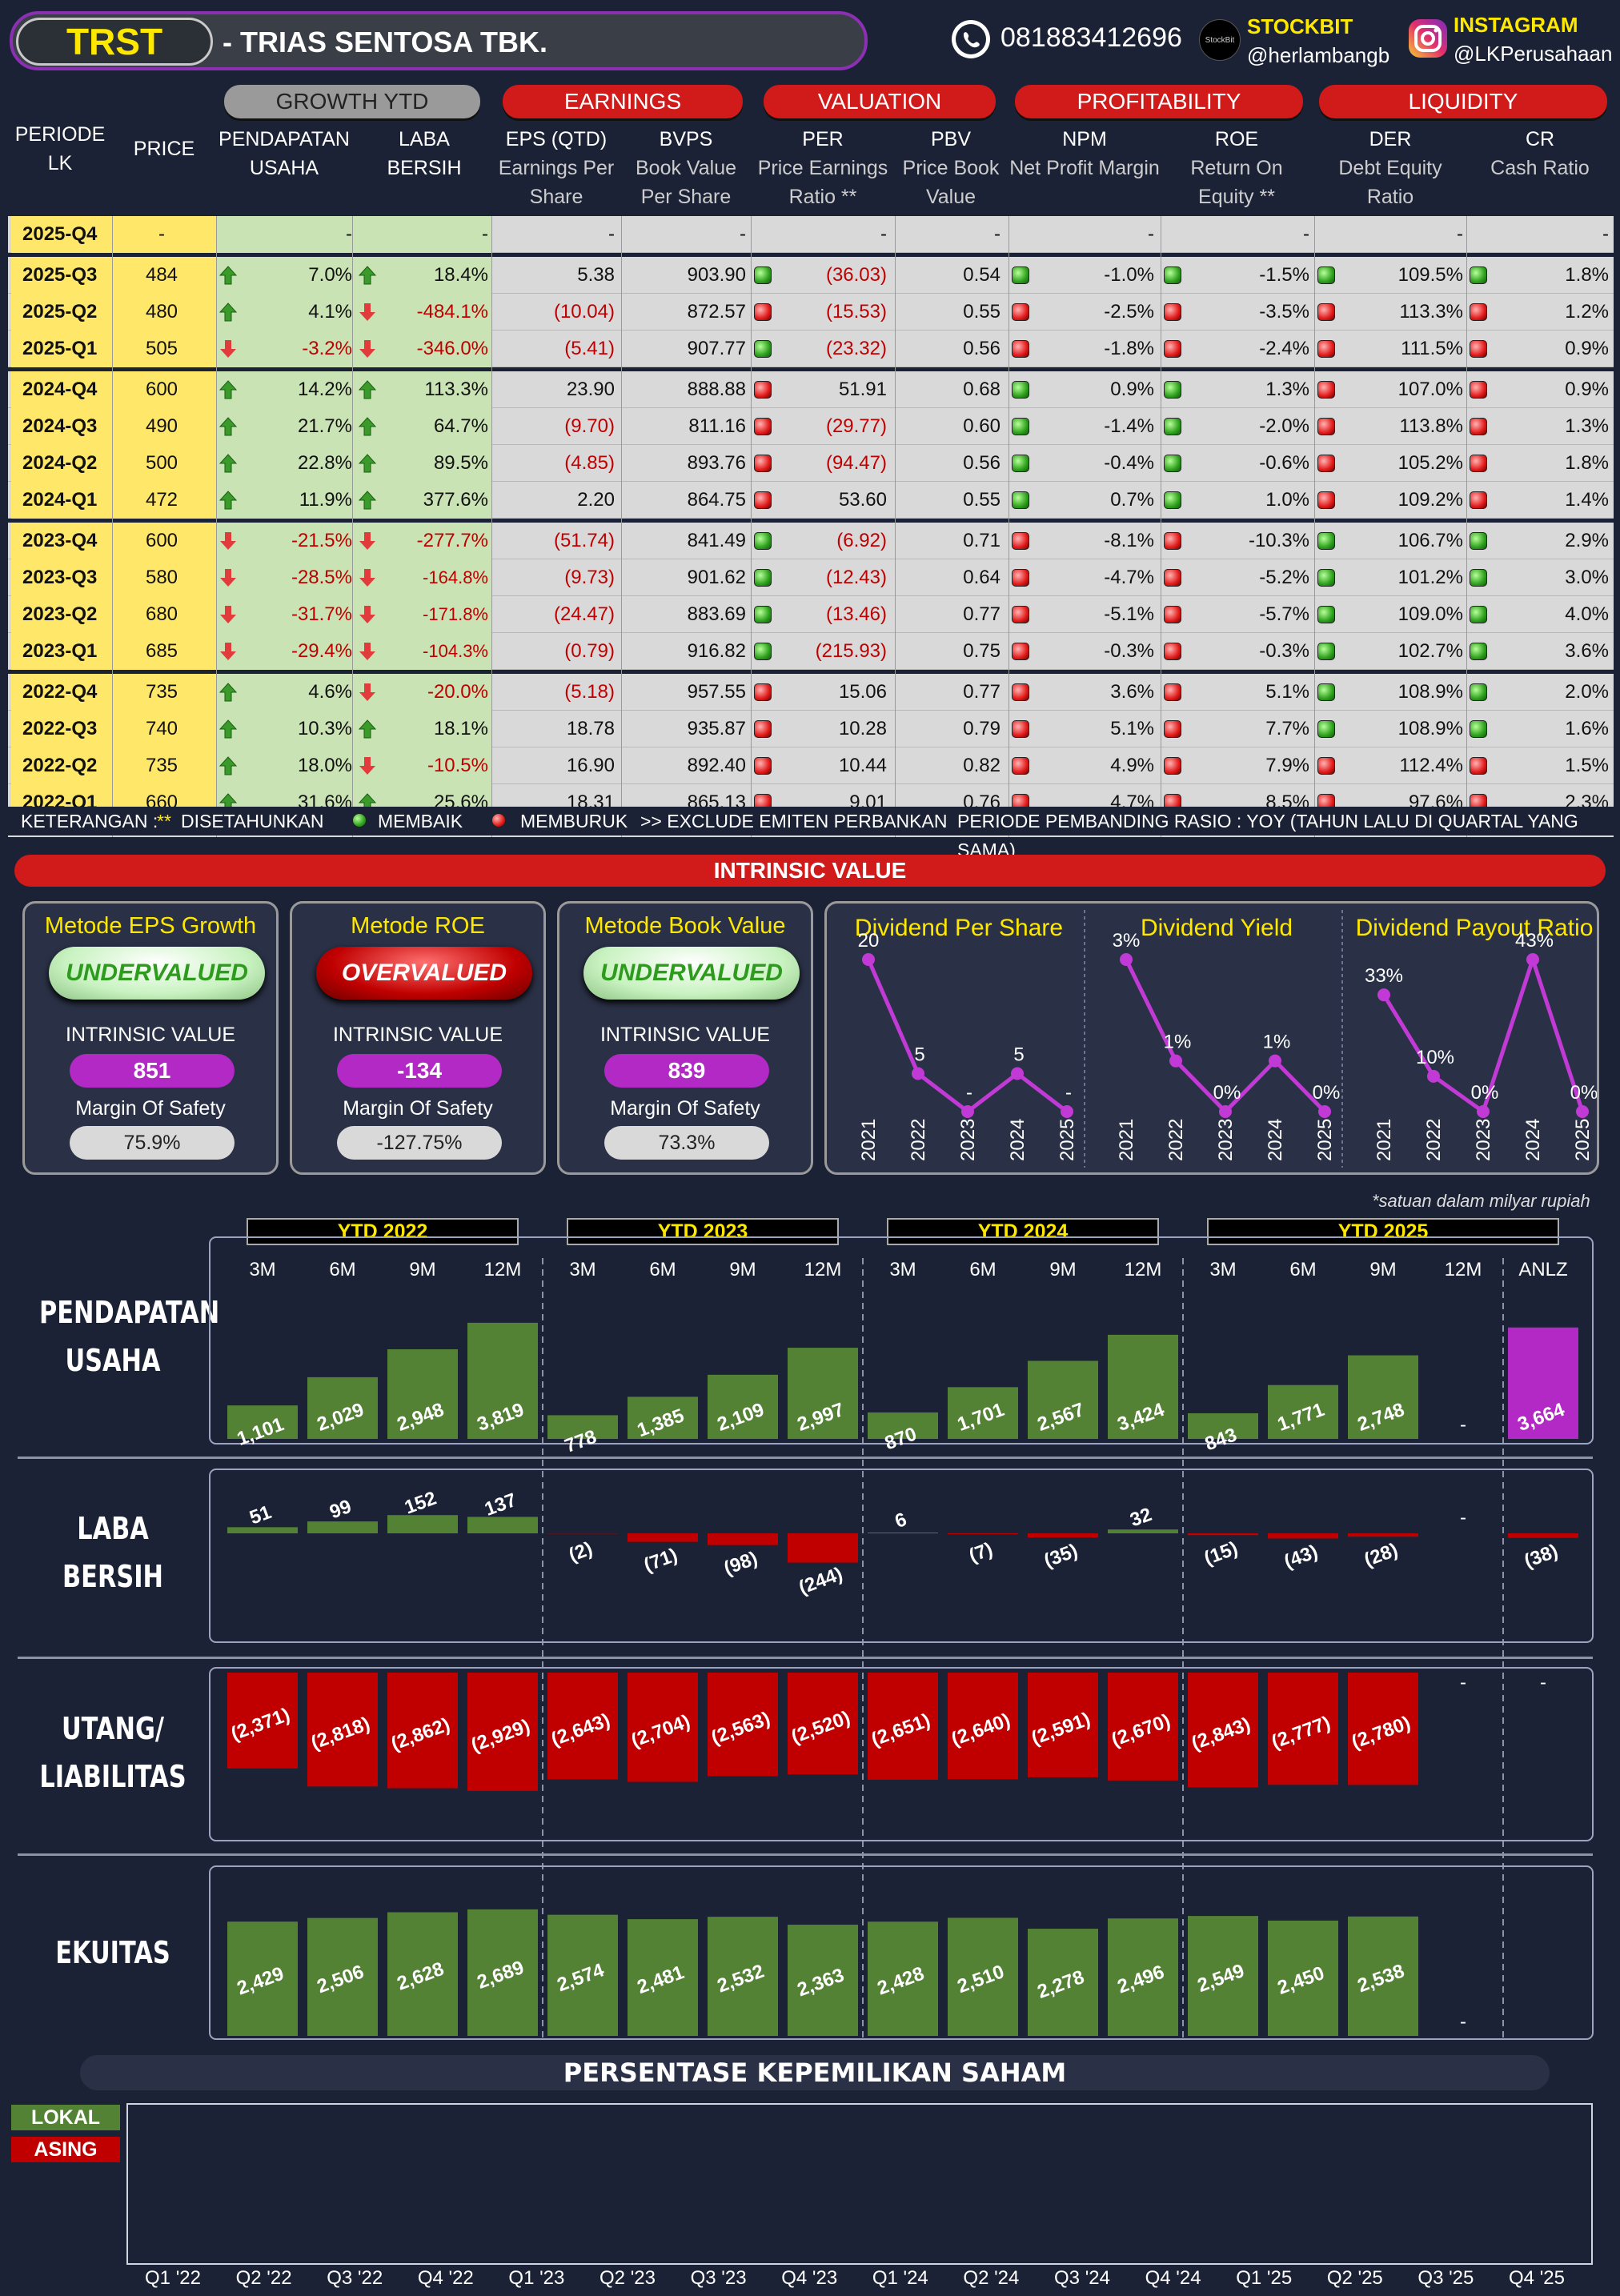 The image size is (1620, 2296). I want to click on cell-npm: -2.5%, so click(1129, 312).